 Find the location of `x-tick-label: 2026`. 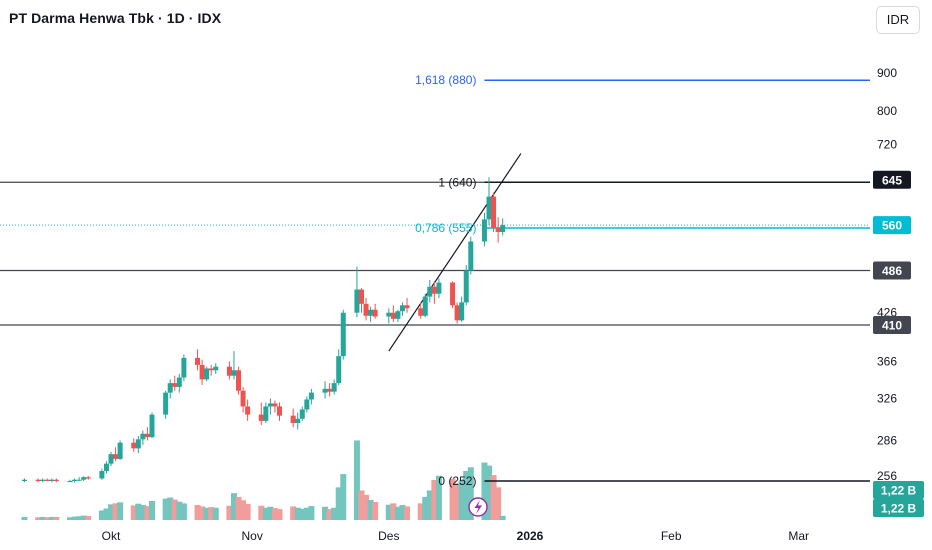

x-tick-label: 2026 is located at coordinates (530, 536).